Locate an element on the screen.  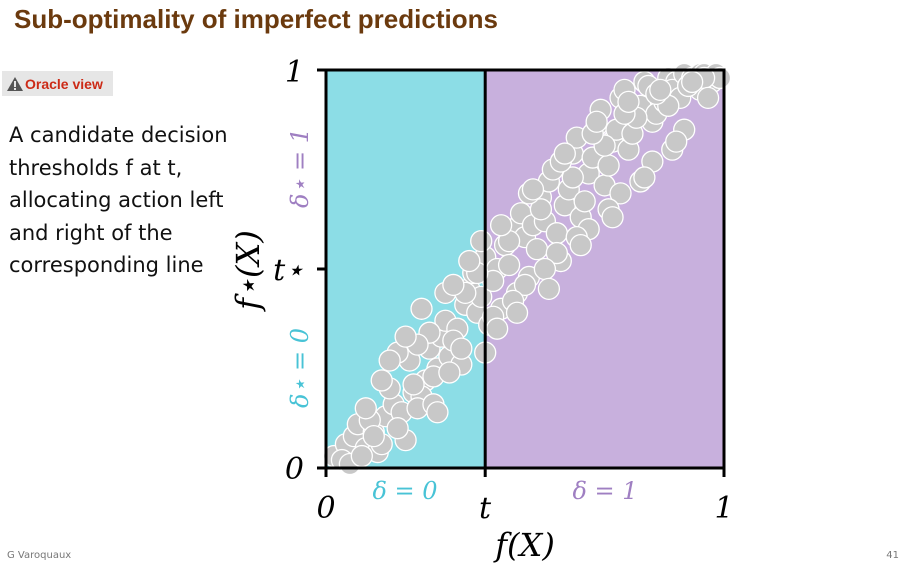
x-tick-t: t is located at coordinates (485, 508).